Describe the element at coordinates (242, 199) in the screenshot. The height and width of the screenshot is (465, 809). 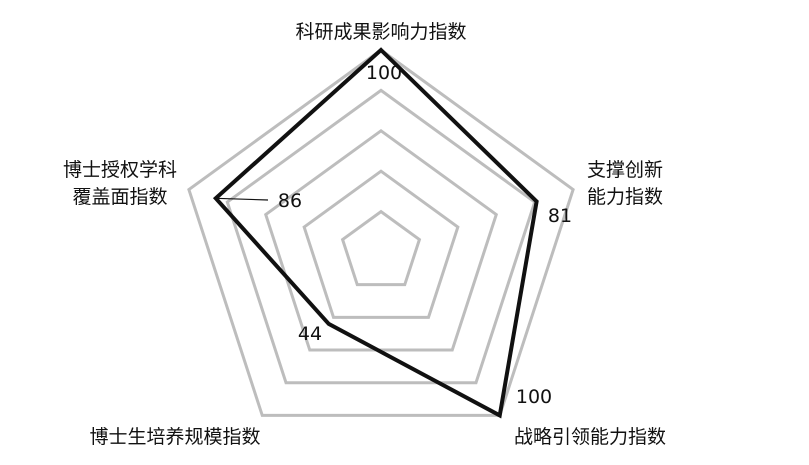
I see `leader-line` at that location.